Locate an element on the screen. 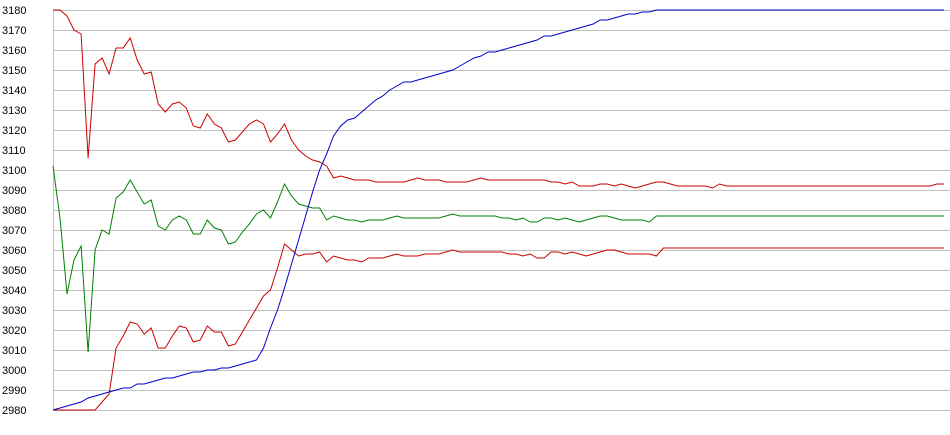 This screenshot has width=950, height=435. y-tick-label: 3000 is located at coordinates (14, 371).